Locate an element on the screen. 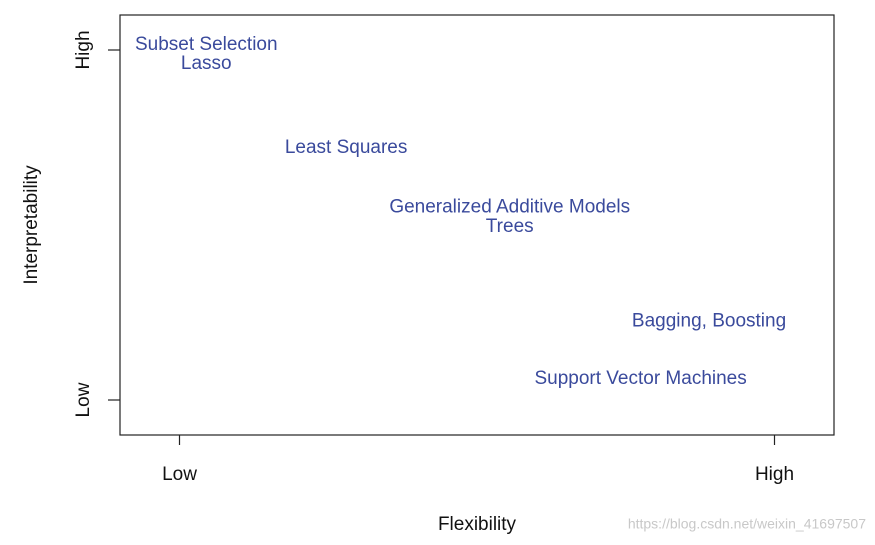  x-tick-label: Low is located at coordinates (179, 474).